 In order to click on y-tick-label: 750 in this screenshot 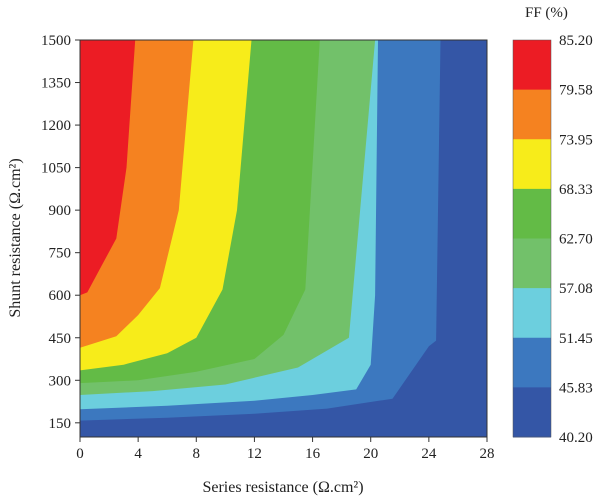, I will do `click(60, 254)`.